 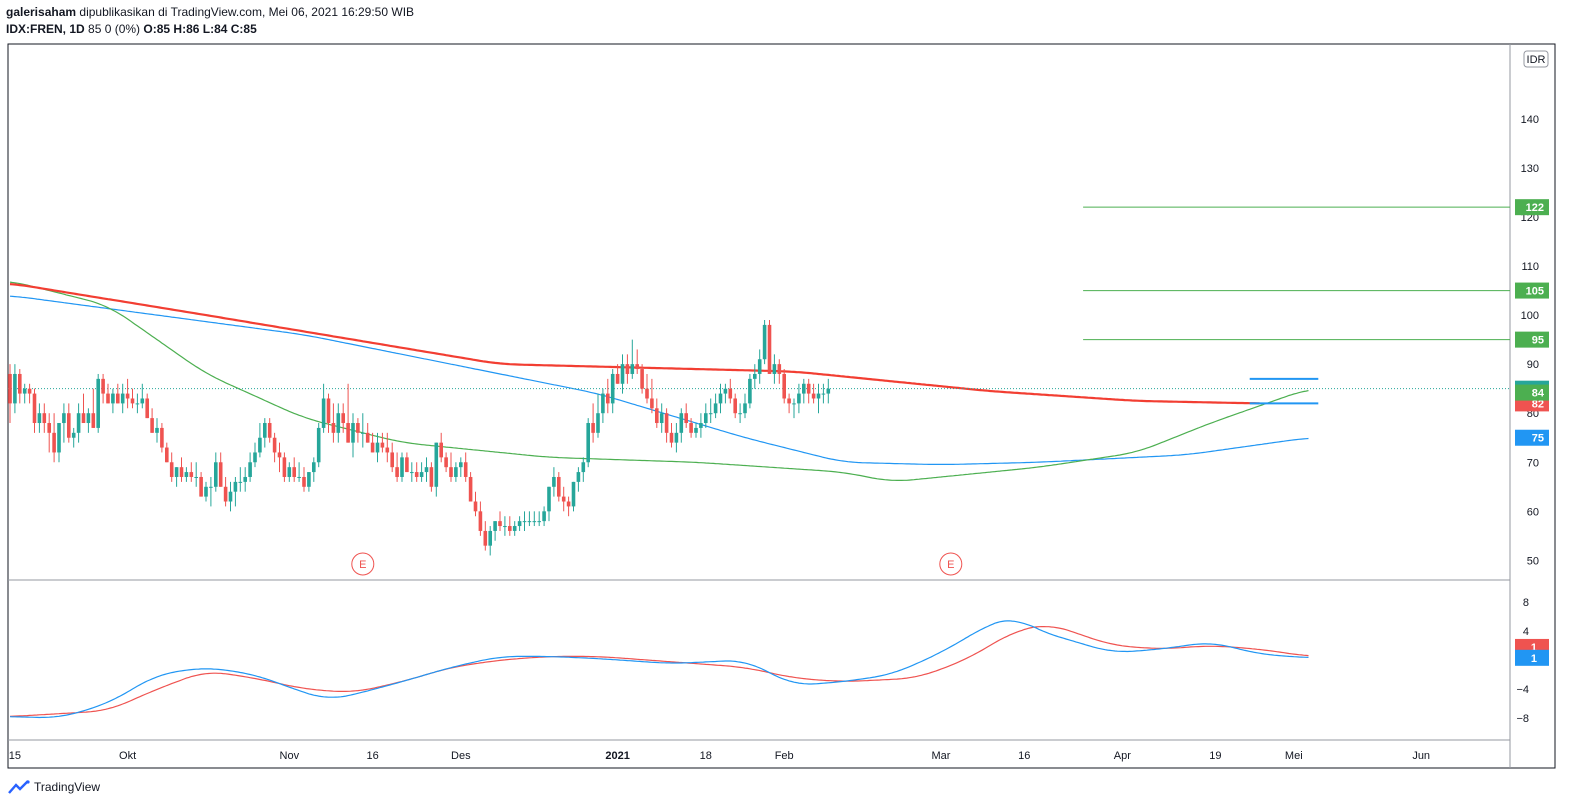 I want to click on currency-badge, so click(x=1536, y=59).